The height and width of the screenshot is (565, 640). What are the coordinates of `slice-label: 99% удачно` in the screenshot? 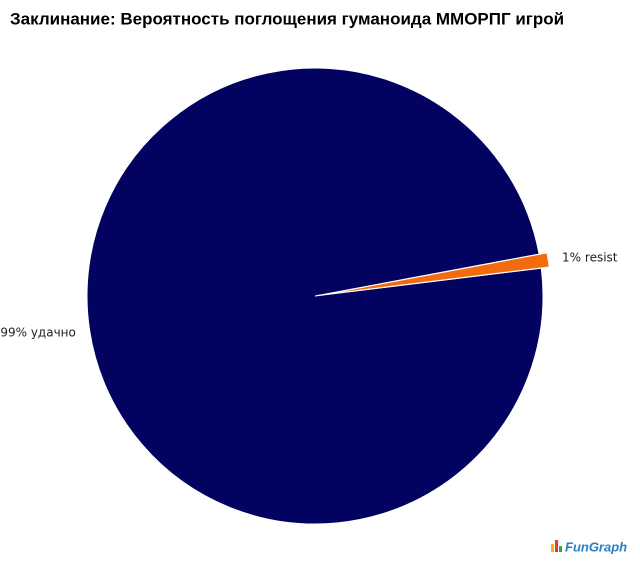 It's located at (38, 333).